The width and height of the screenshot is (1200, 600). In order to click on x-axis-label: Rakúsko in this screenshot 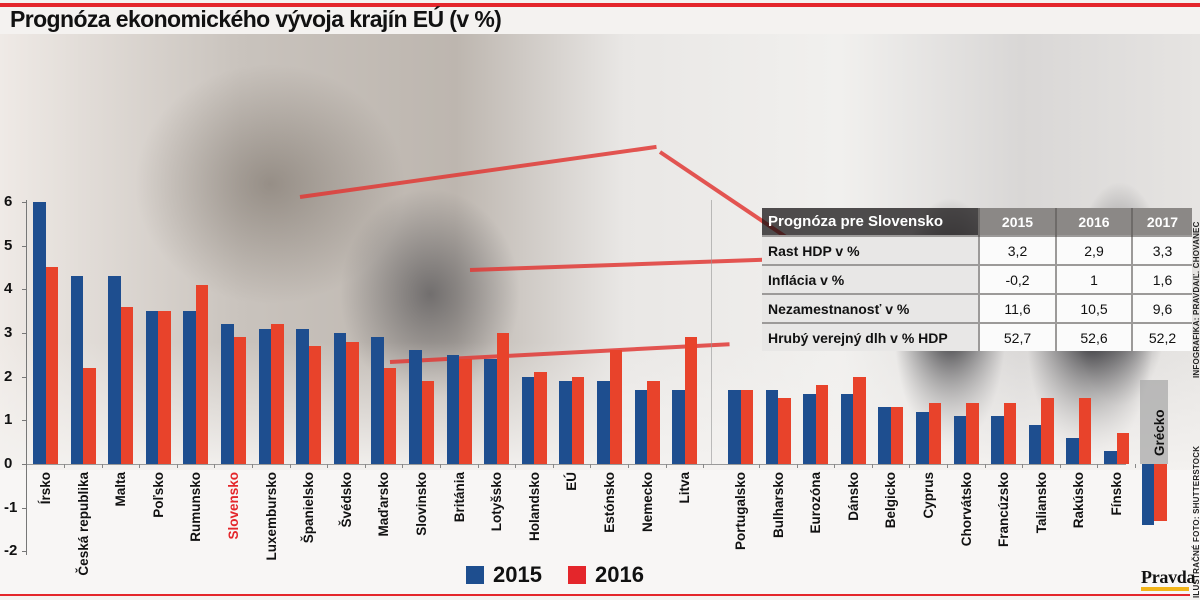, I will do `click(1079, 500)`.